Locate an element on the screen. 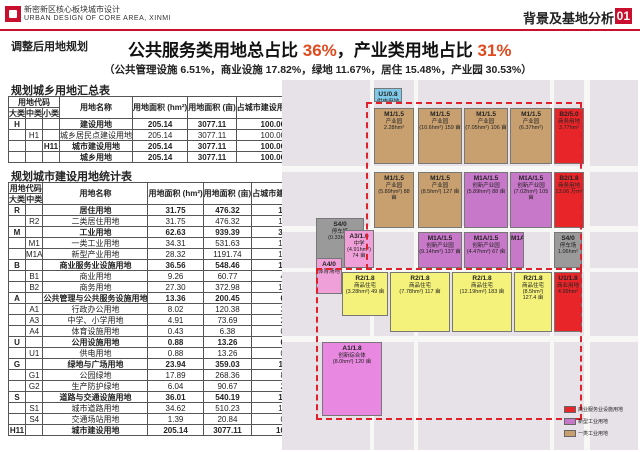 This screenshot has width=640, height=452. table2-cell-name: 商务用地 is located at coordinates (95, 287).